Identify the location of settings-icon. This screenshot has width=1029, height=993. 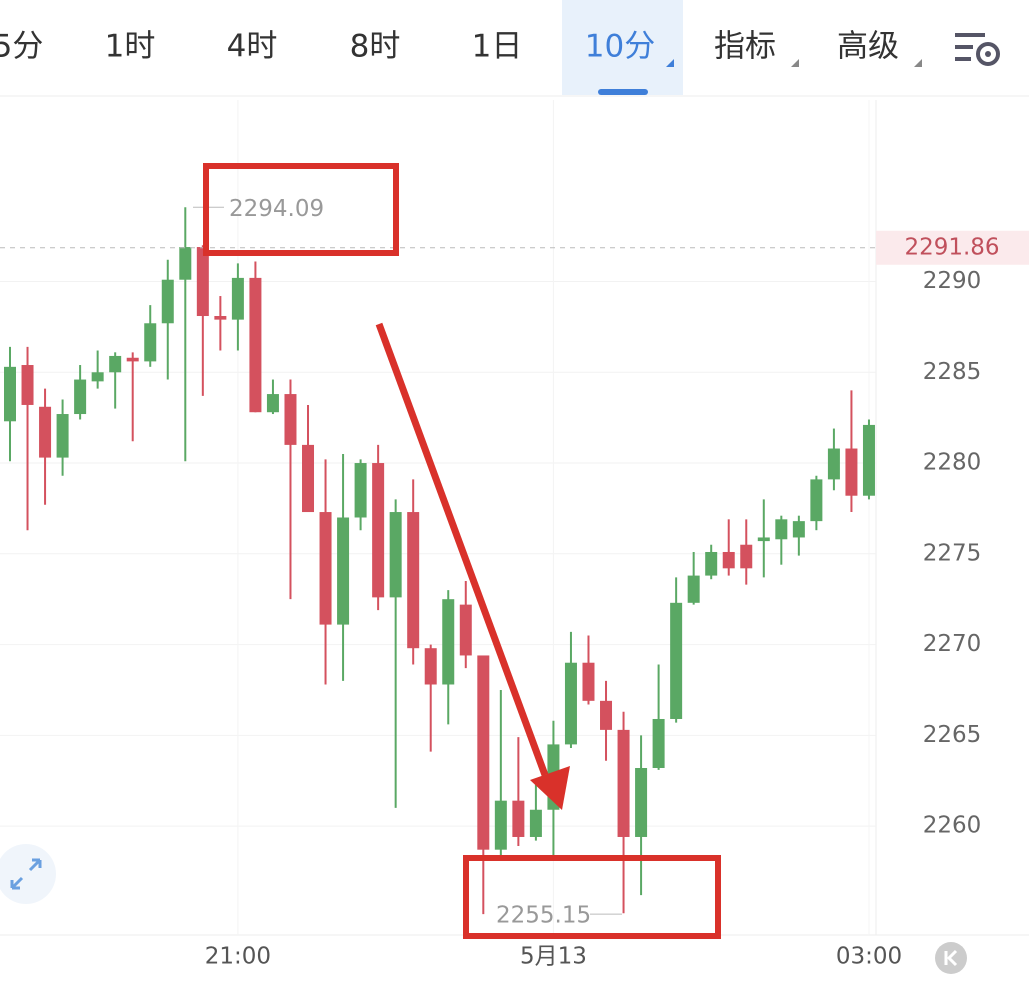
(977, 49).